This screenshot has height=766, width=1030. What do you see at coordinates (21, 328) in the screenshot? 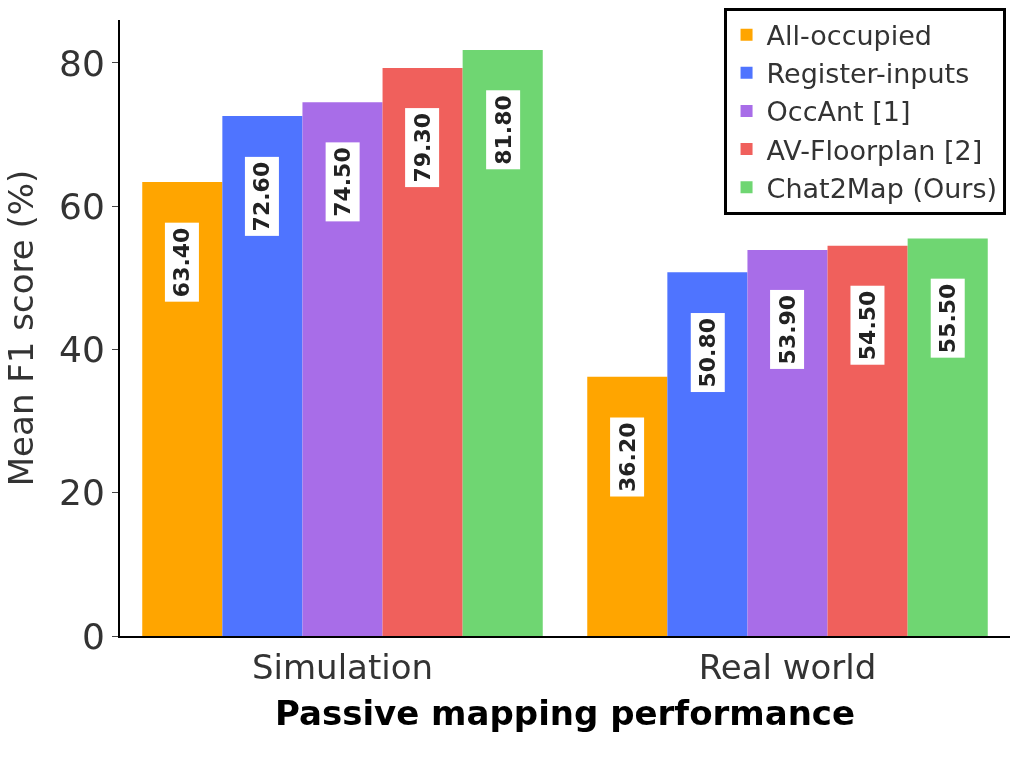
I see `y-axis-title: Mean F1 score (%)` at bounding box center [21, 328].